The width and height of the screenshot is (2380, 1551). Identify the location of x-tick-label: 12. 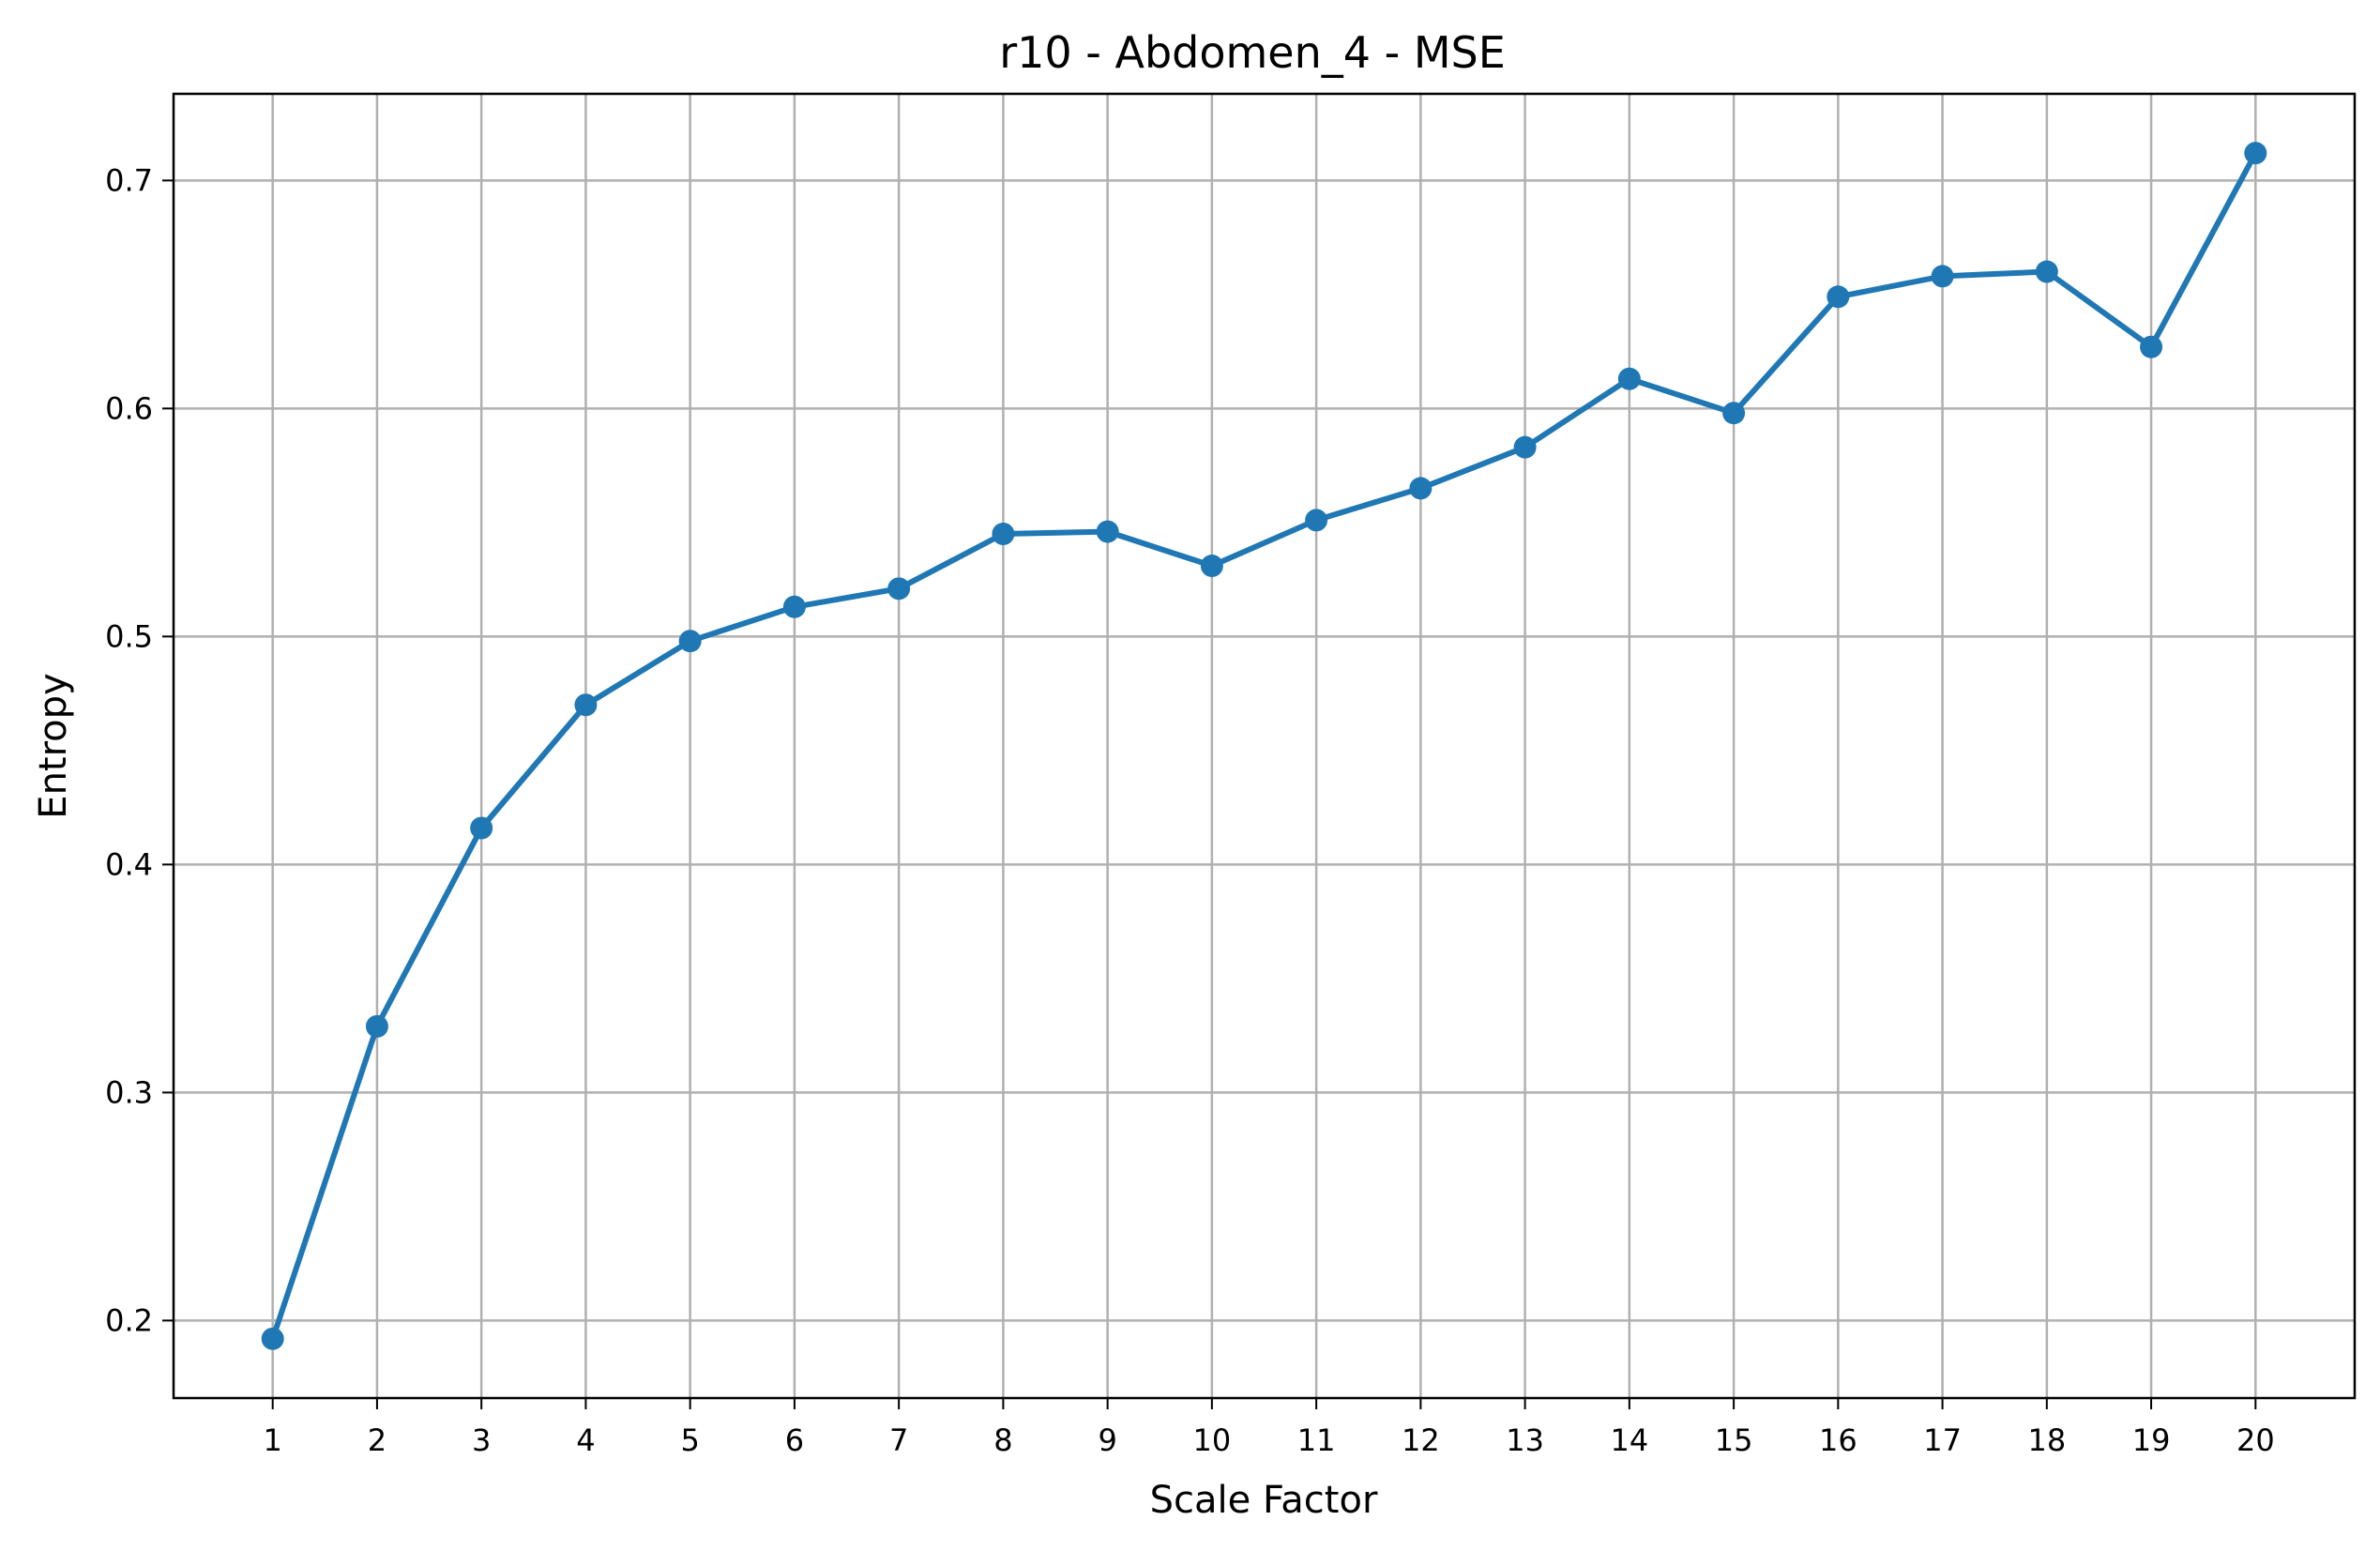
(1421, 1440).